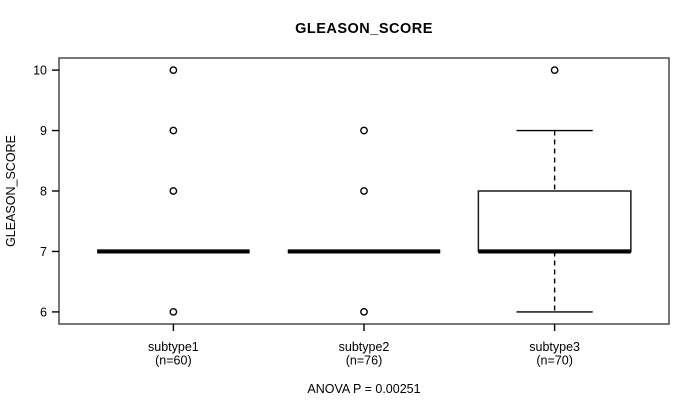 The image size is (700, 400). What do you see at coordinates (173, 347) in the screenshot?
I see `x-tick-label: subtype1` at bounding box center [173, 347].